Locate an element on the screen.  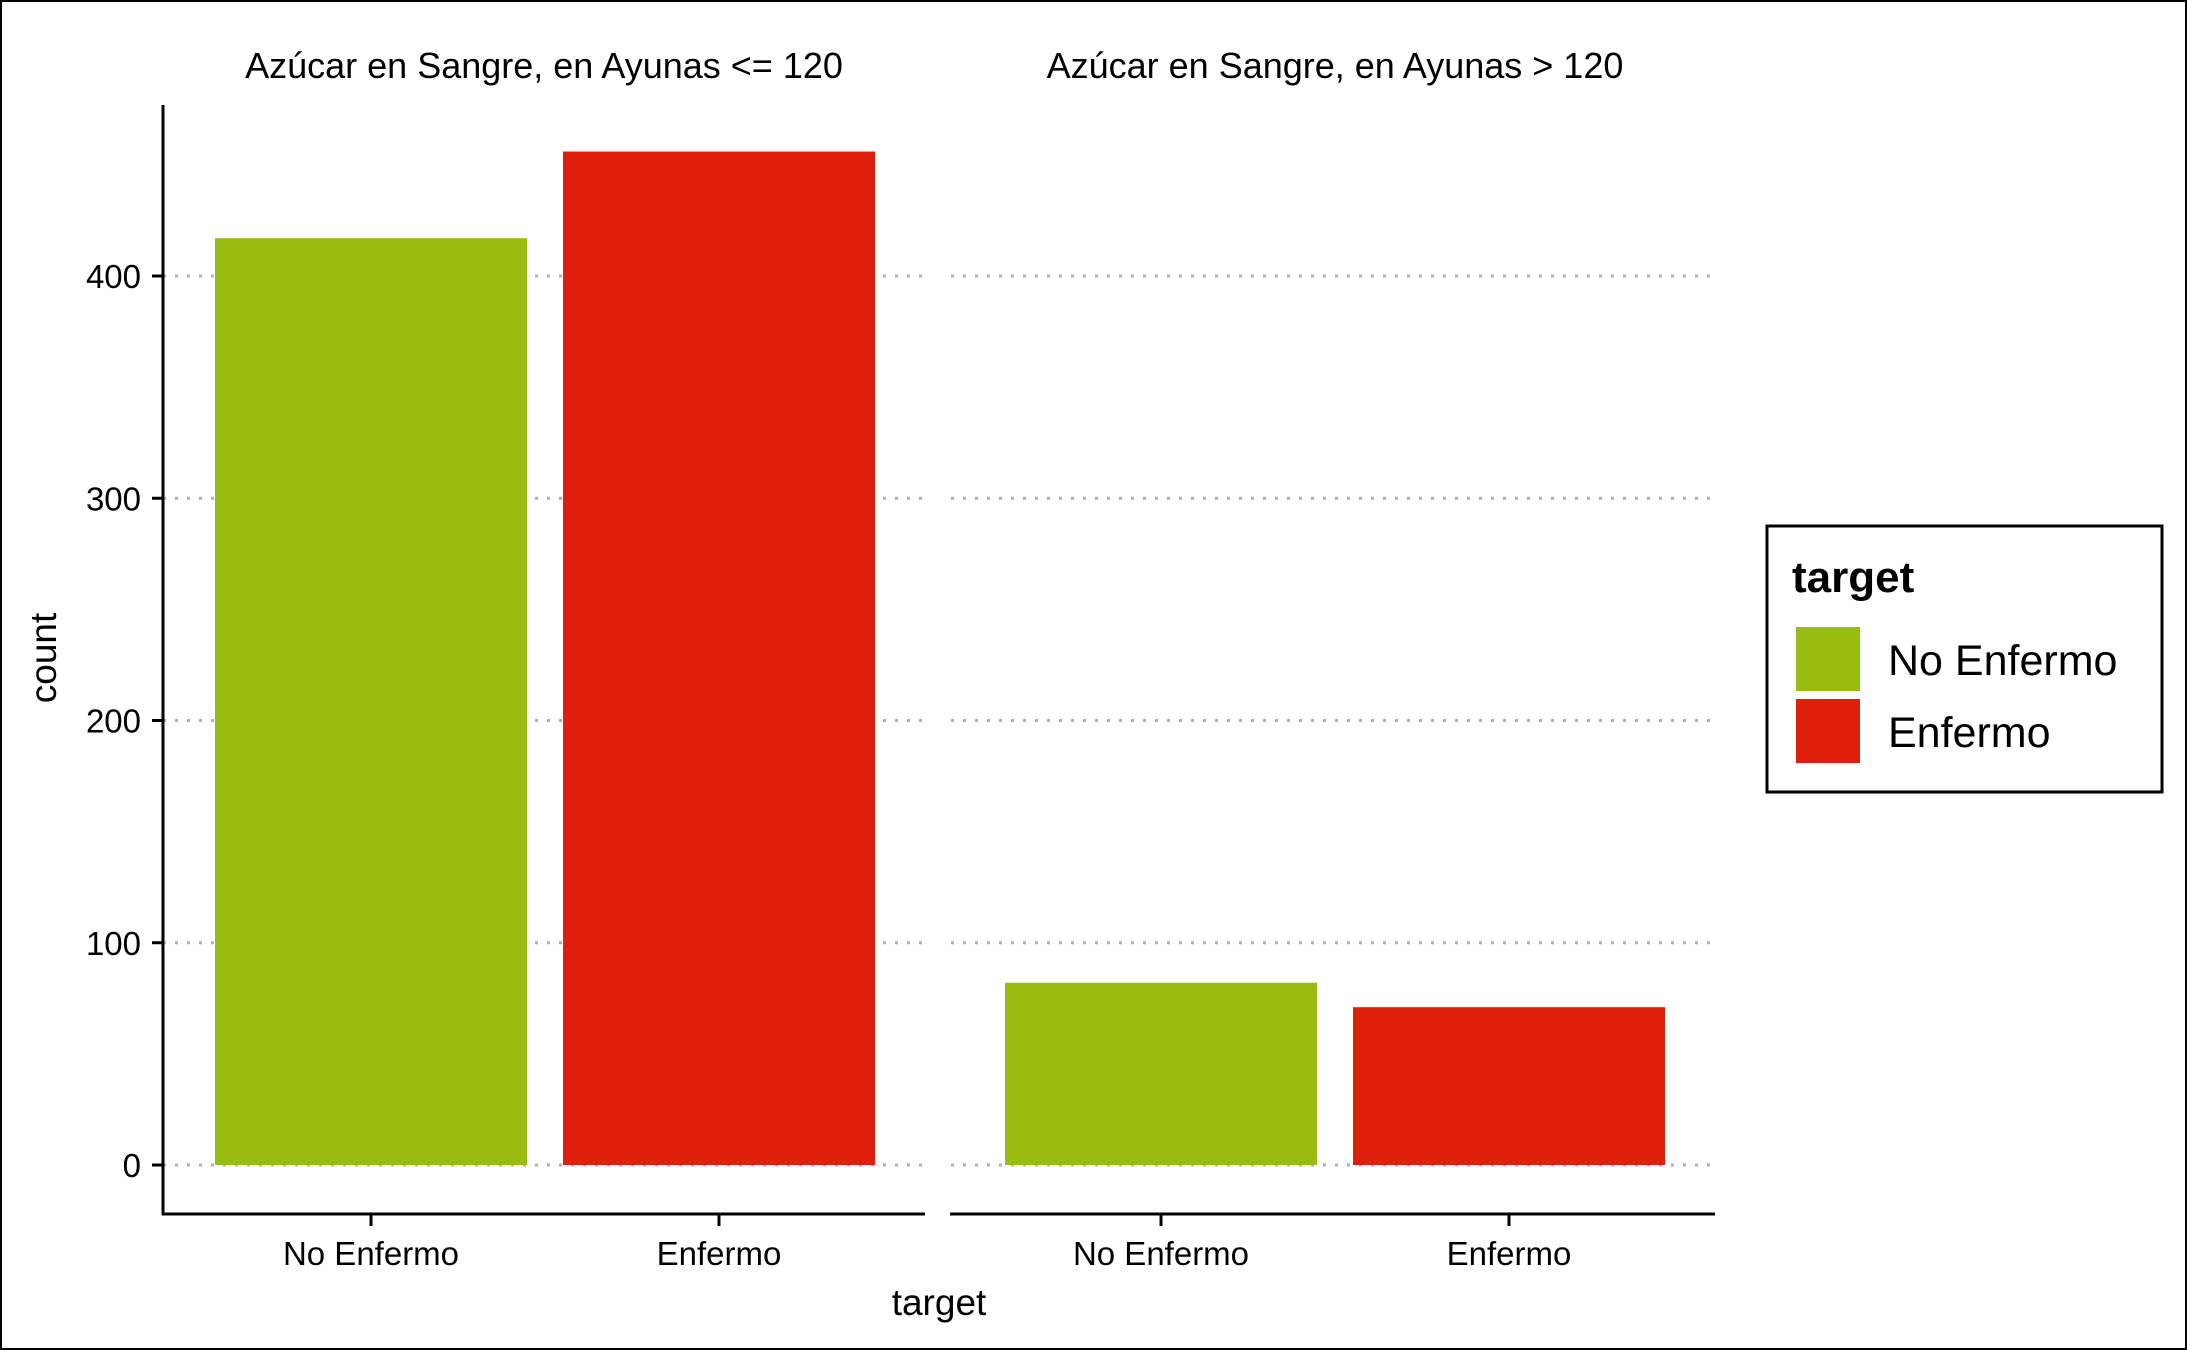
y-tick-label-200: 200 is located at coordinates (113, 721).